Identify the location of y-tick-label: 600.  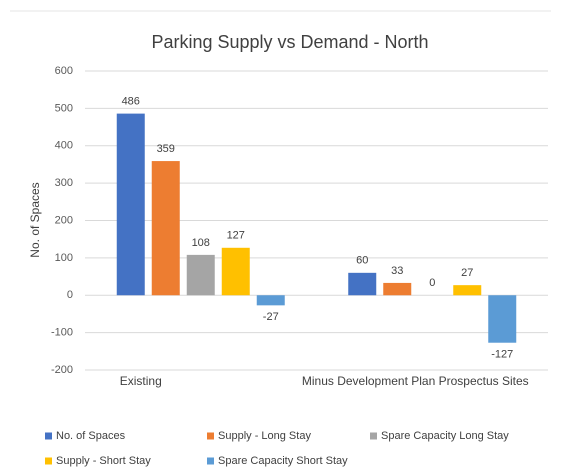
(64, 71).